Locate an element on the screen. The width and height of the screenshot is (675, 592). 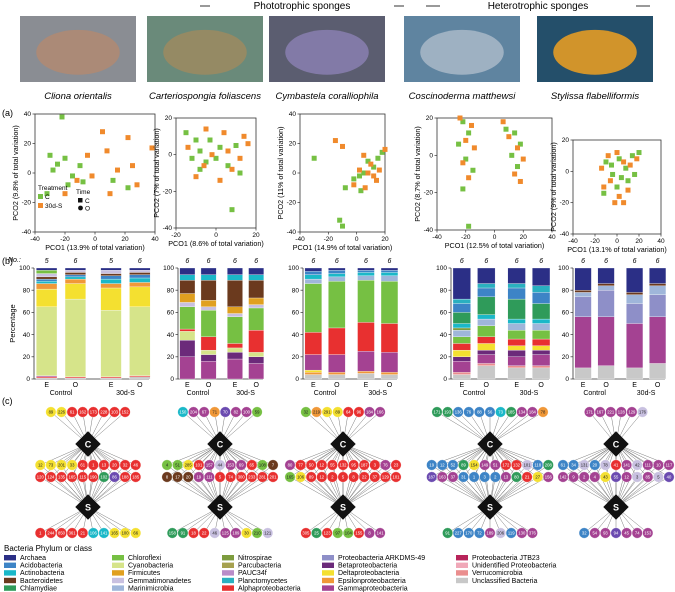
otu-label: 61 is located at coordinates (82, 465).